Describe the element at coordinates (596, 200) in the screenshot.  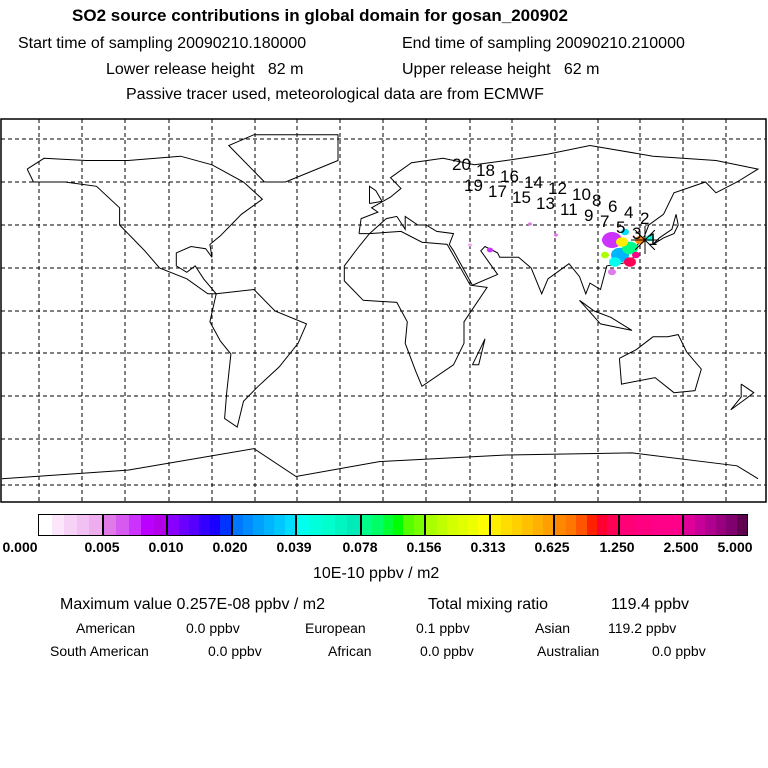
I see `trajectory-label: 8` at that location.